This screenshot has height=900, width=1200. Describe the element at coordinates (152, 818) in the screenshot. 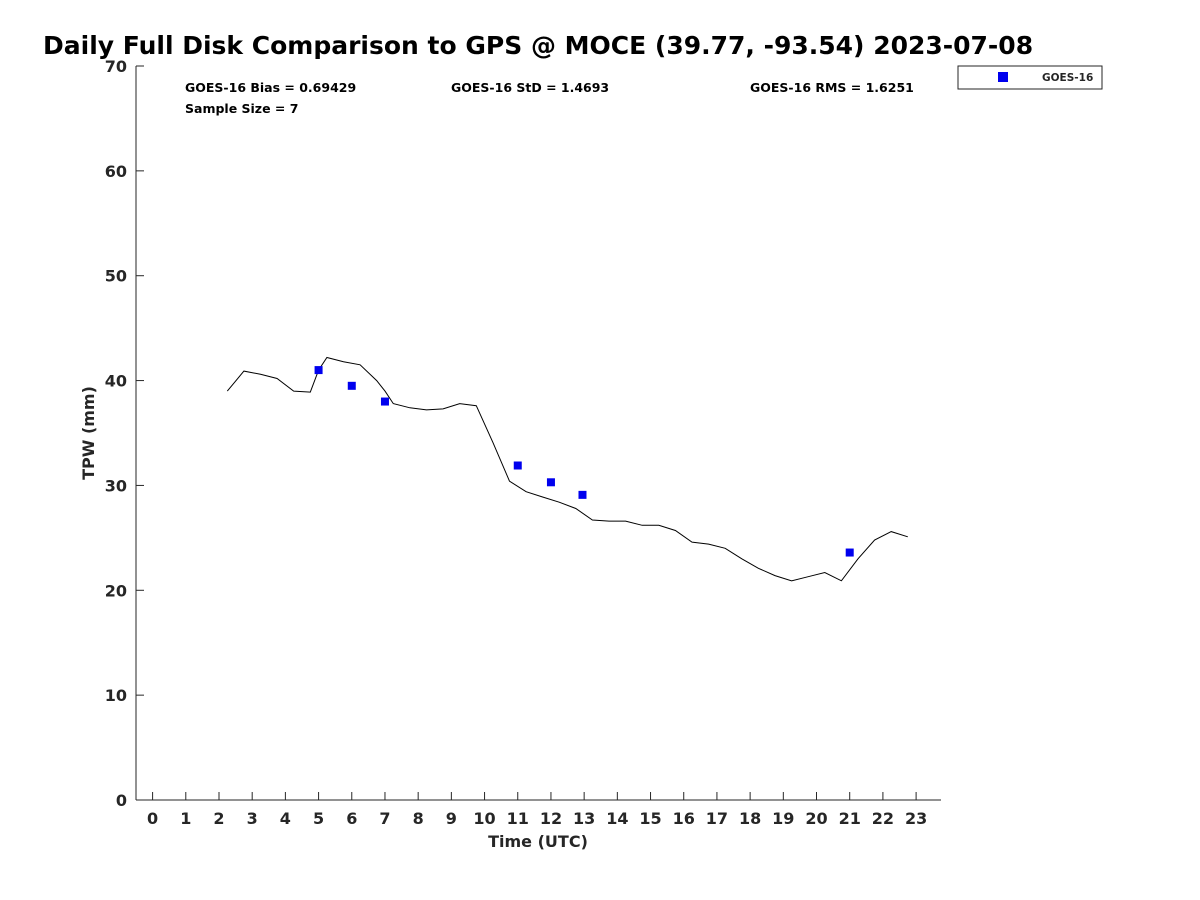

I see `x-tick-label-0: 0` at that location.